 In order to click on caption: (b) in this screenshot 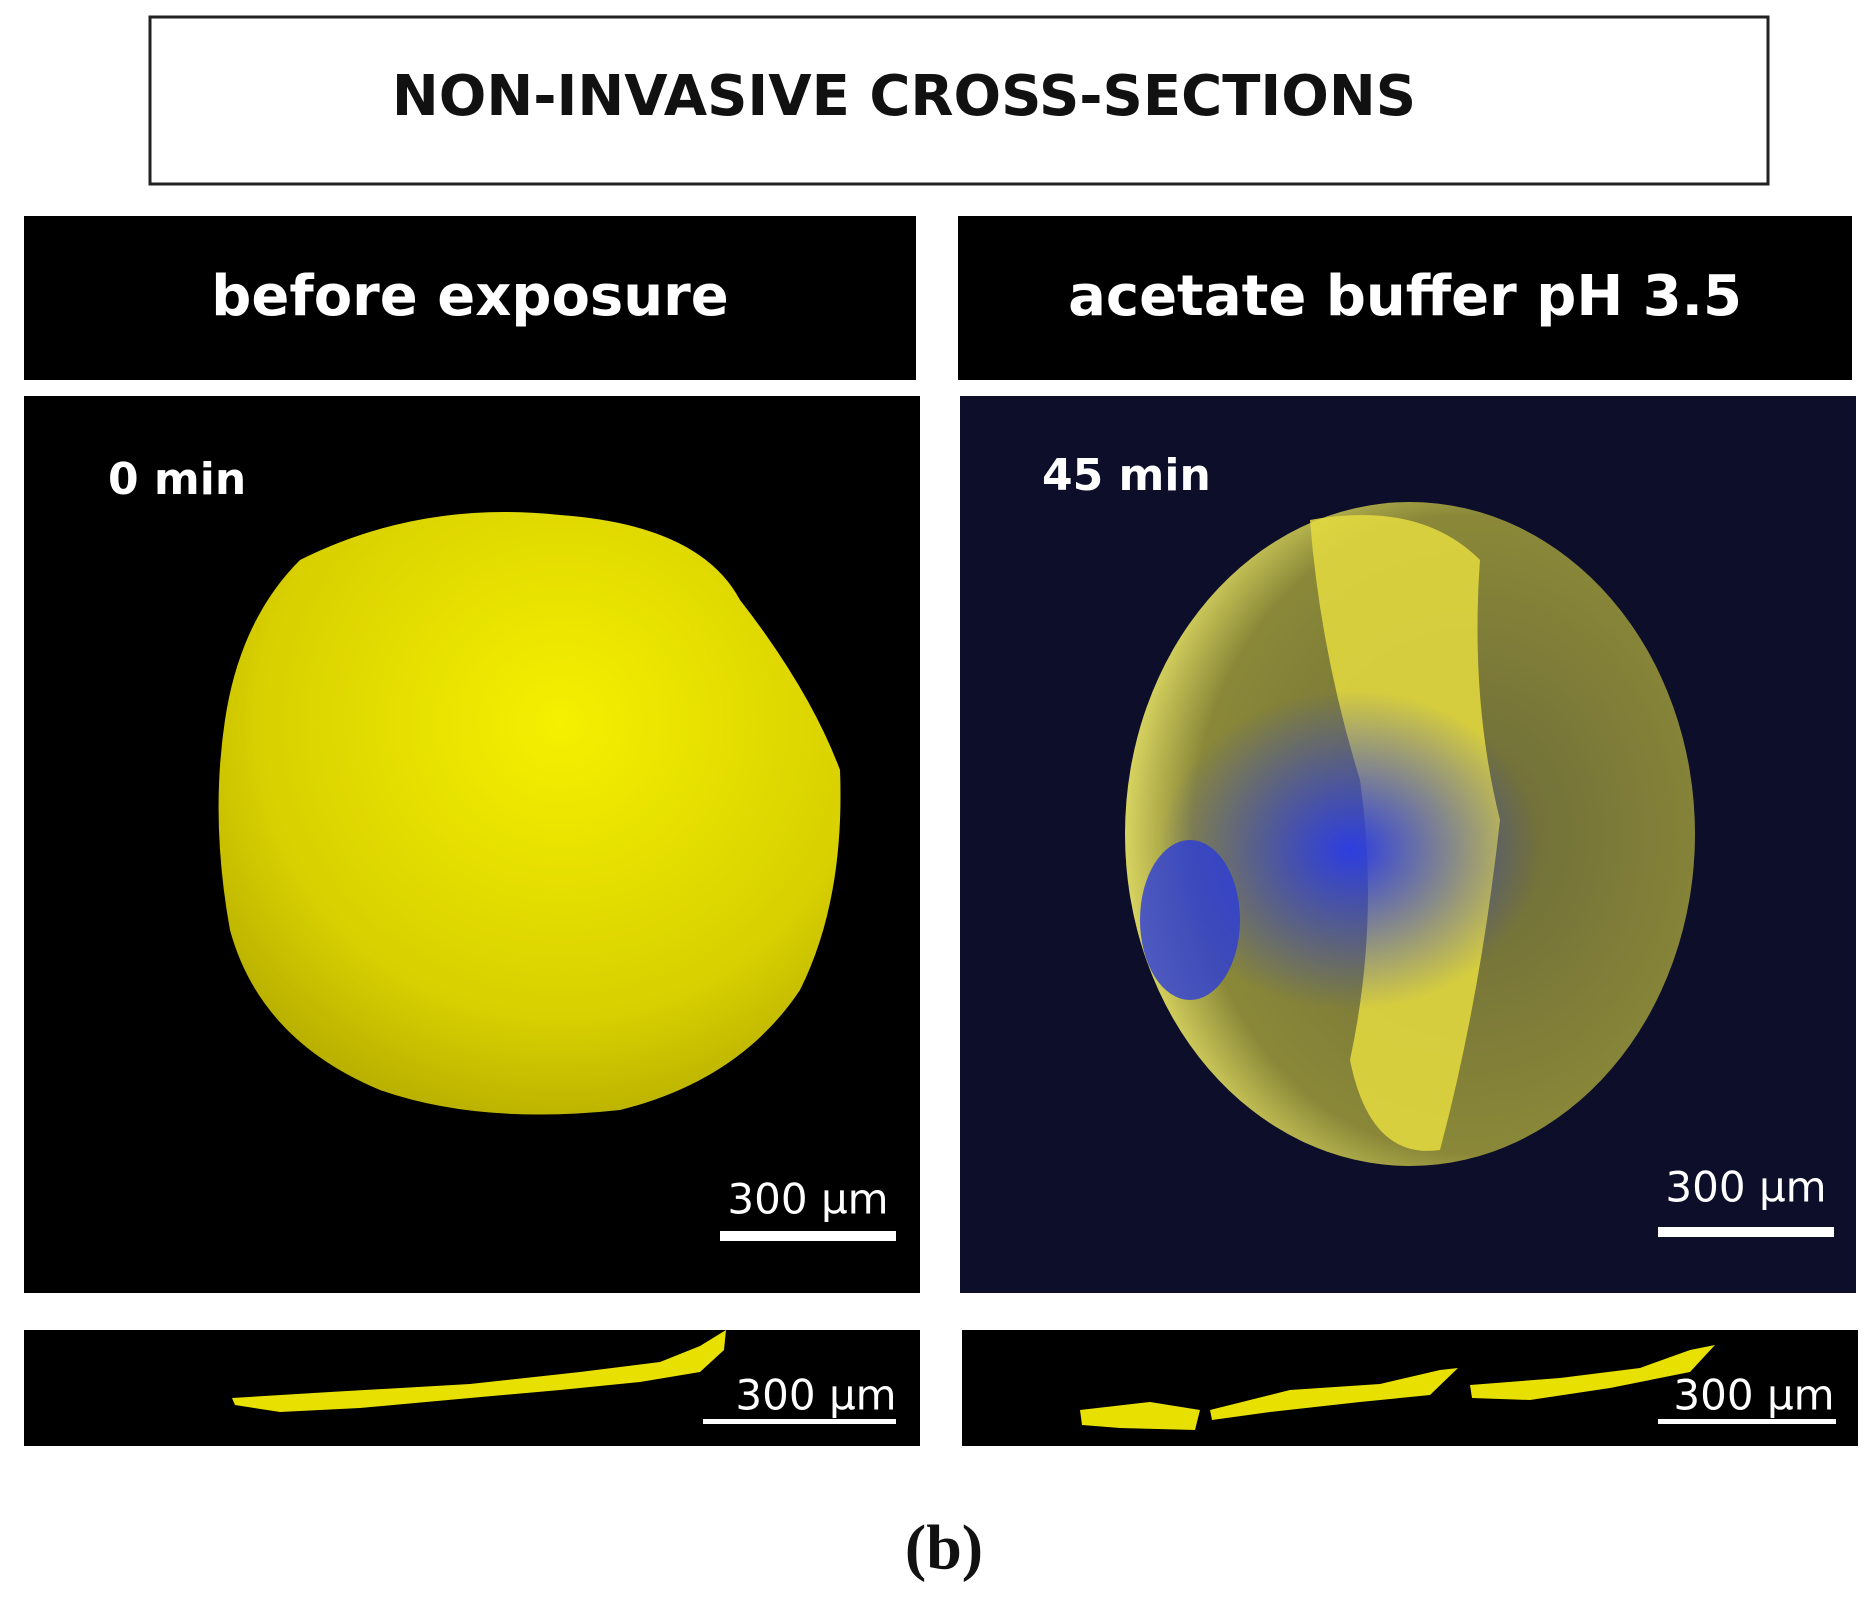, I will do `click(944, 1547)`.